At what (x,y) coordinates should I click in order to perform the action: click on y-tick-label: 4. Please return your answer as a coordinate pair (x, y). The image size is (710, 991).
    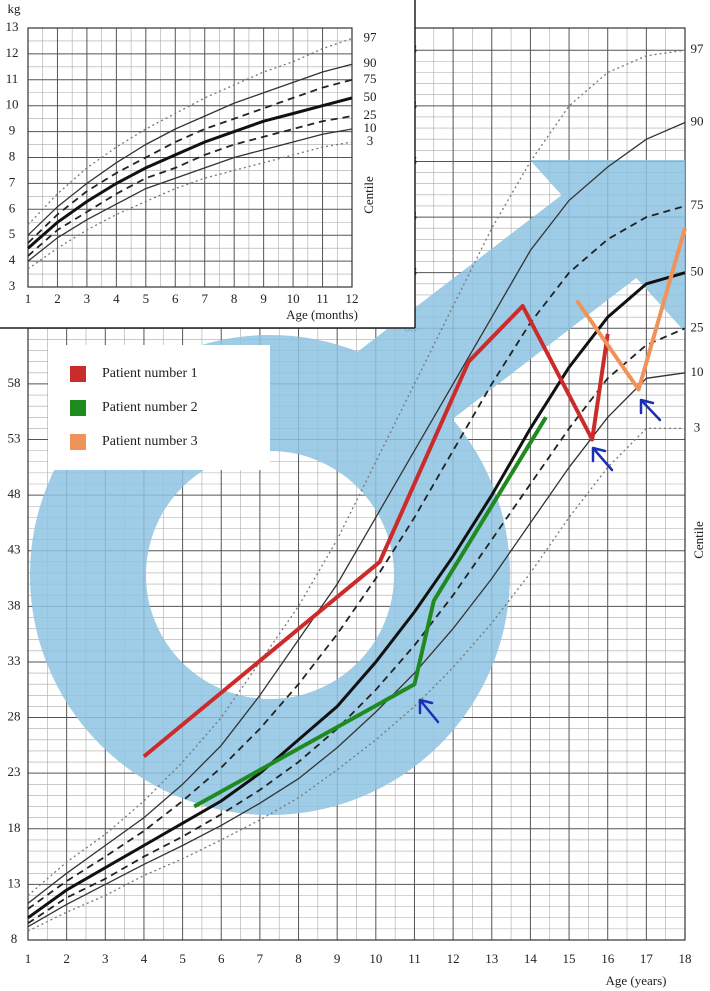
    Looking at the image, I should click on (12, 259).